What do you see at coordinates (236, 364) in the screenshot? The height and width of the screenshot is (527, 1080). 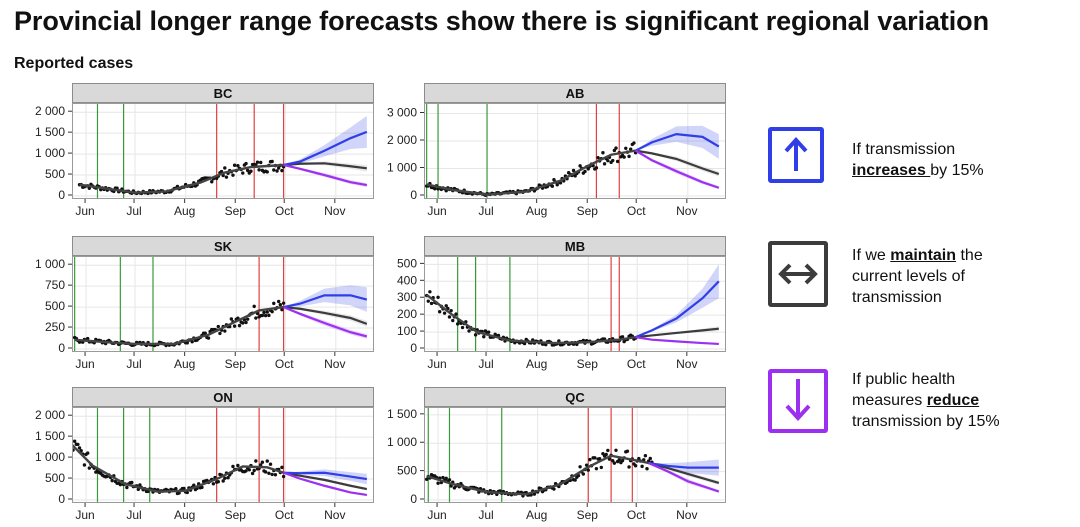 I see `x-tick-label: Sep` at bounding box center [236, 364].